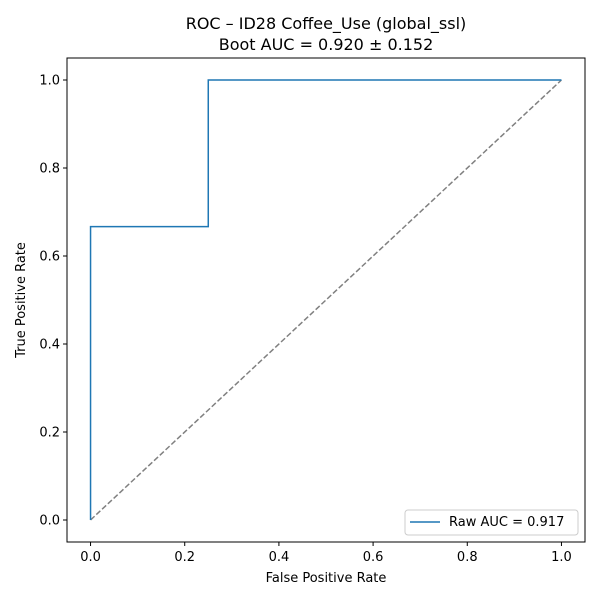 This screenshot has height=600, width=600. I want to click on x-tick-label: 0.6, so click(373, 557).